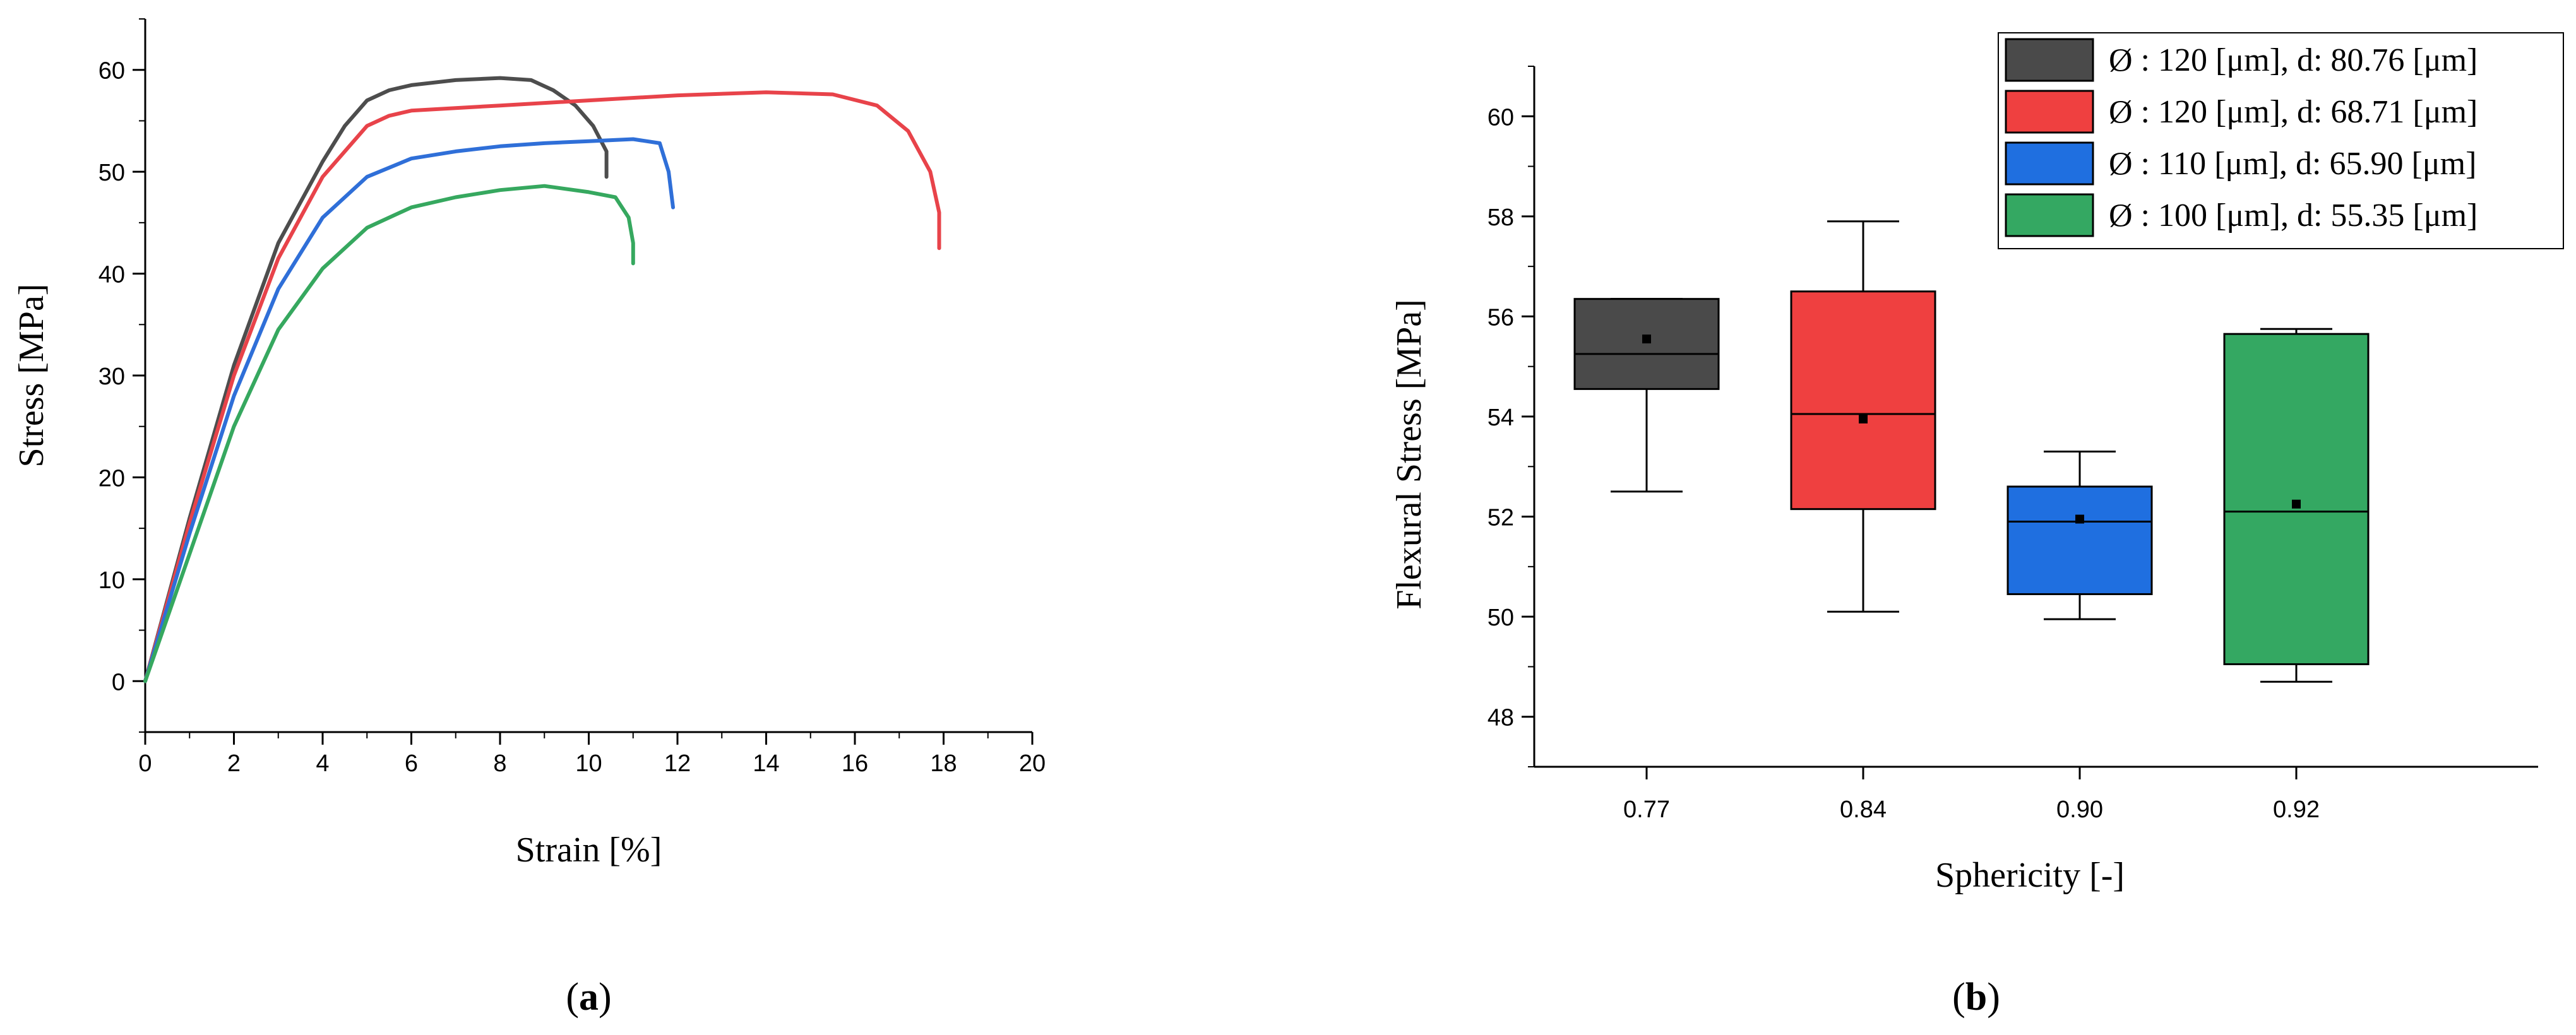  What do you see at coordinates (1863, 809) in the screenshot?
I see `x-tick-label: 0.84` at bounding box center [1863, 809].